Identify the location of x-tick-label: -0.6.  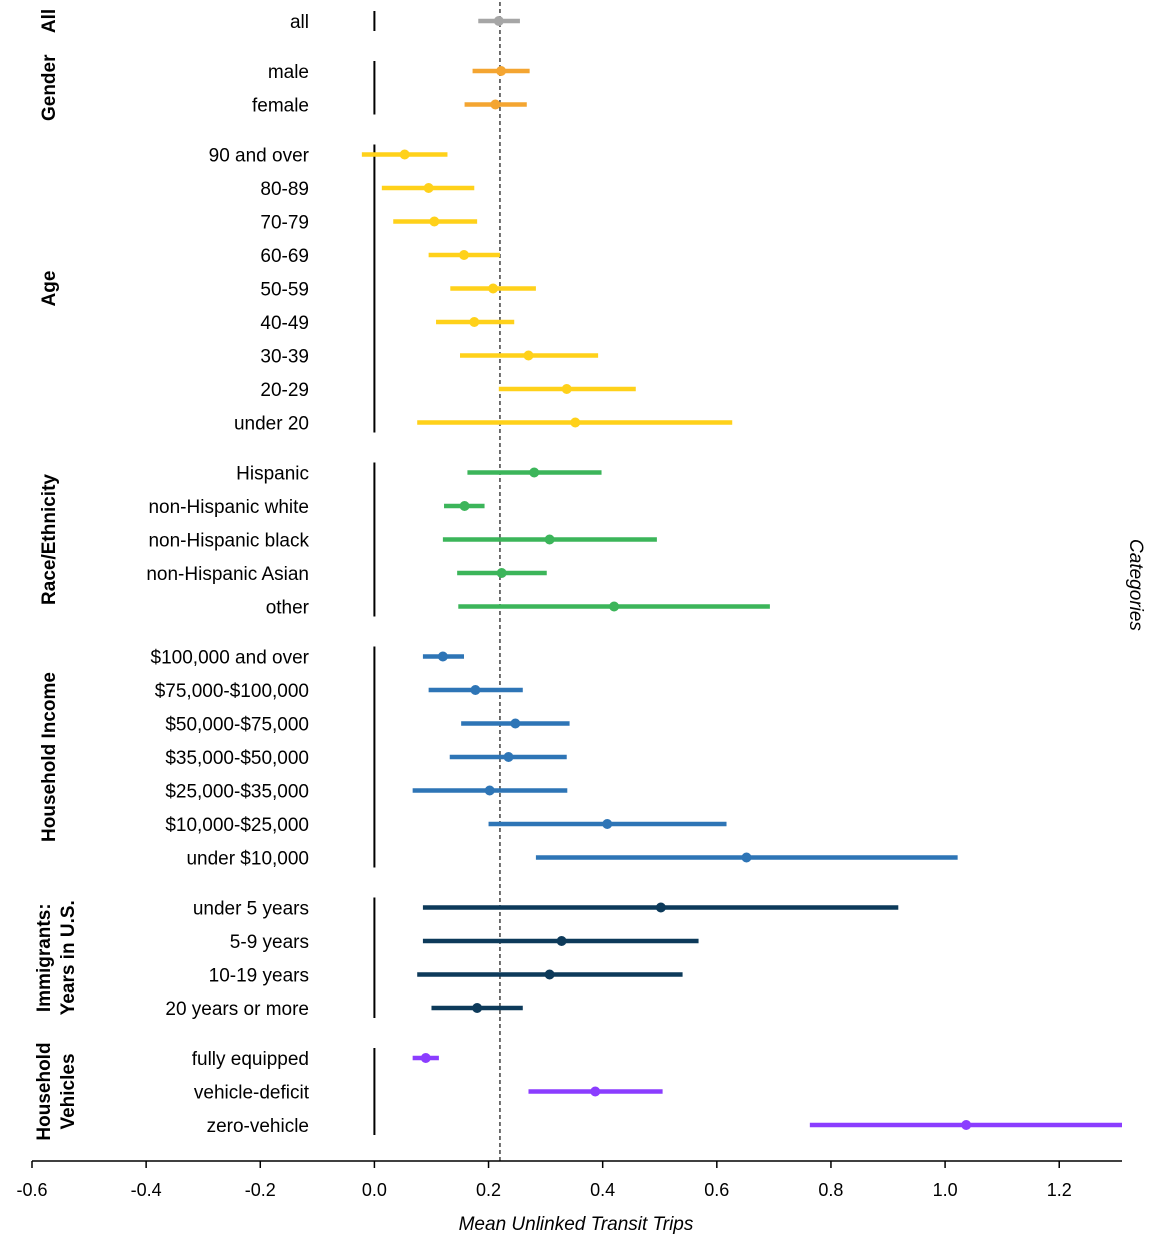
(31, 1190).